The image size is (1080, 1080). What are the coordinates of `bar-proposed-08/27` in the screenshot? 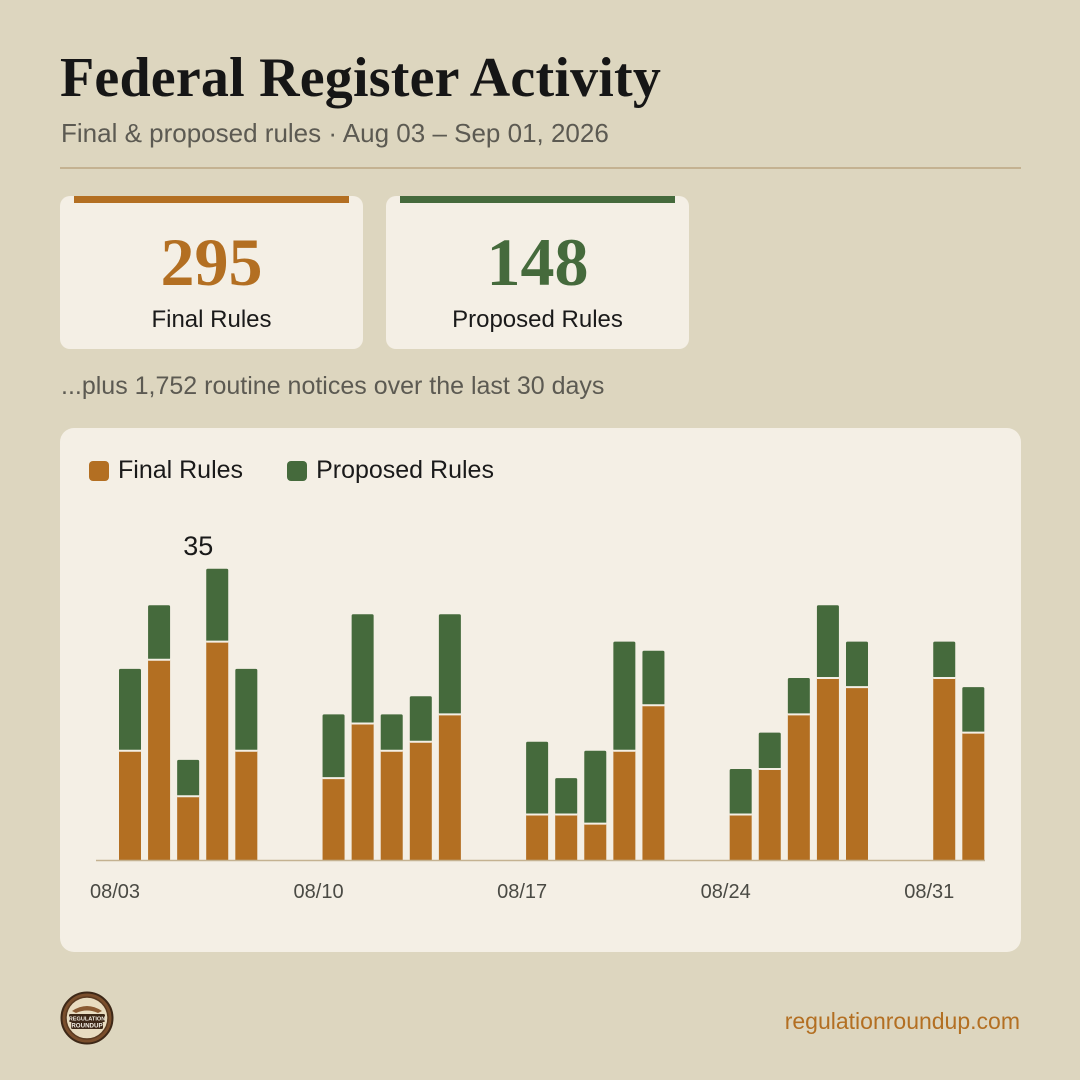 It's located at (827, 641).